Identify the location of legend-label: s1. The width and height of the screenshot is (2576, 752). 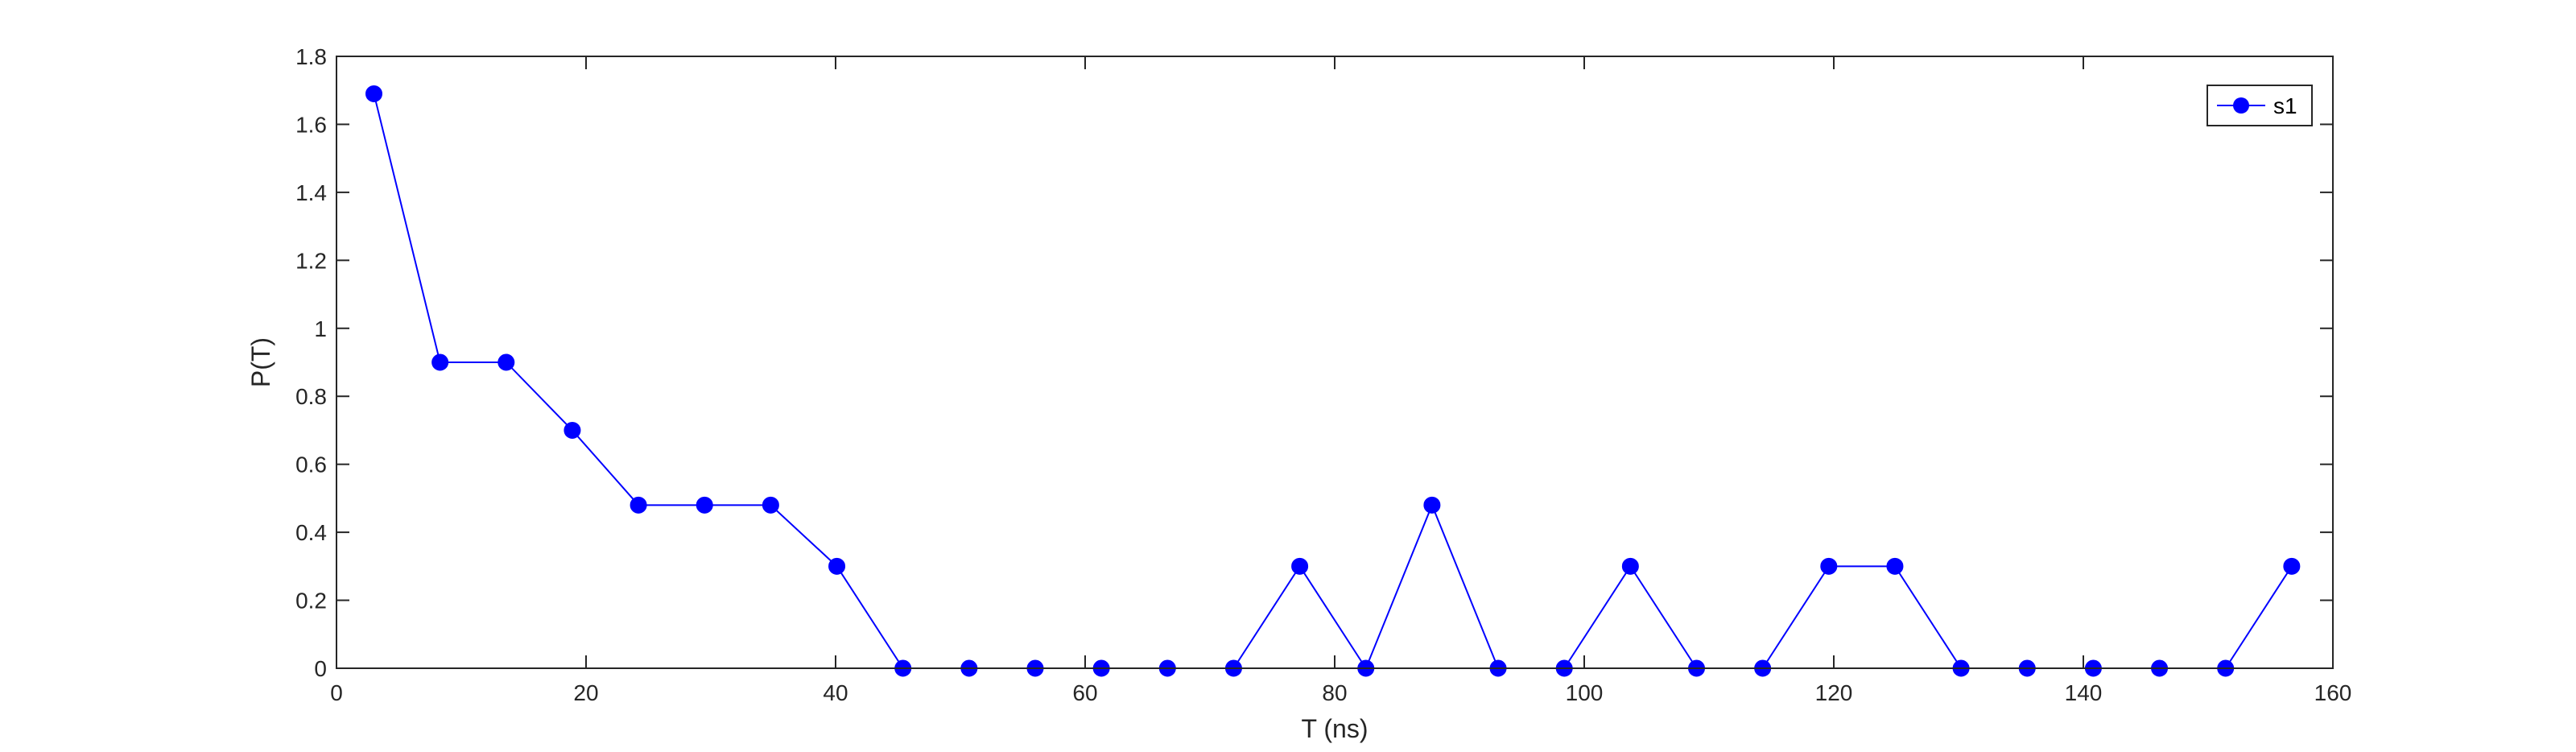
(2285, 105).